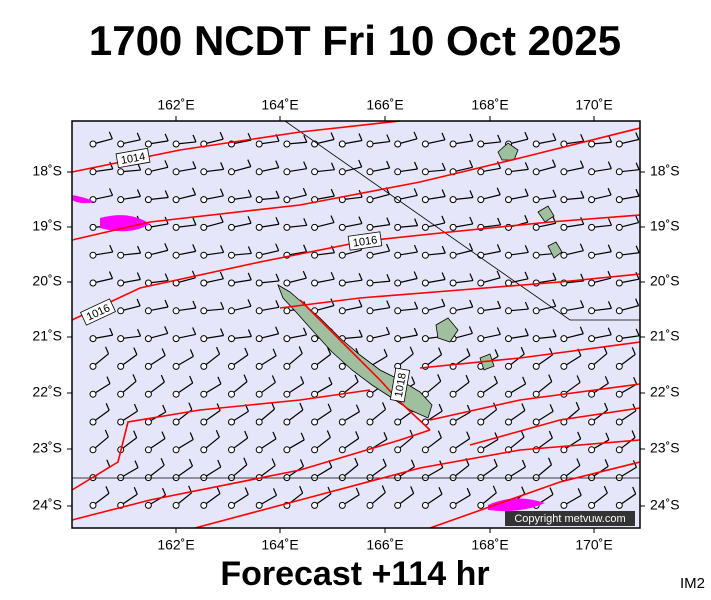 This screenshot has height=600, width=711. I want to click on longitude-label: 162˚E, so click(175, 545).